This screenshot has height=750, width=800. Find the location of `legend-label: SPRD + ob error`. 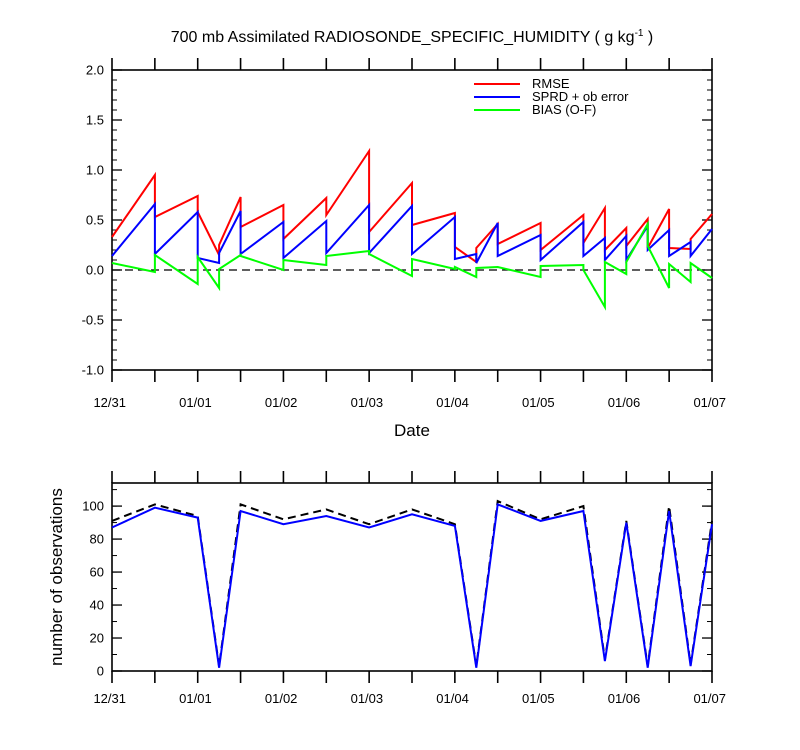

legend-label: SPRD + ob error is located at coordinates (580, 96).